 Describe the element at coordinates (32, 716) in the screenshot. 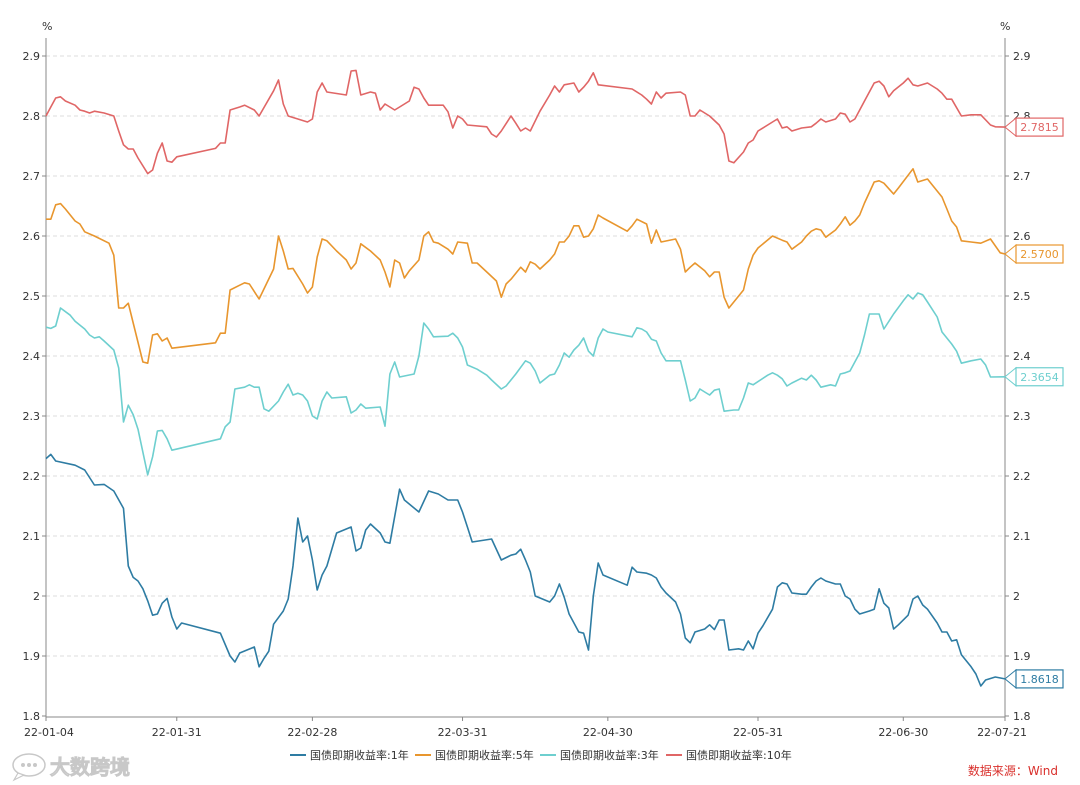

I see `y-tick-label-left: 1.8` at that location.